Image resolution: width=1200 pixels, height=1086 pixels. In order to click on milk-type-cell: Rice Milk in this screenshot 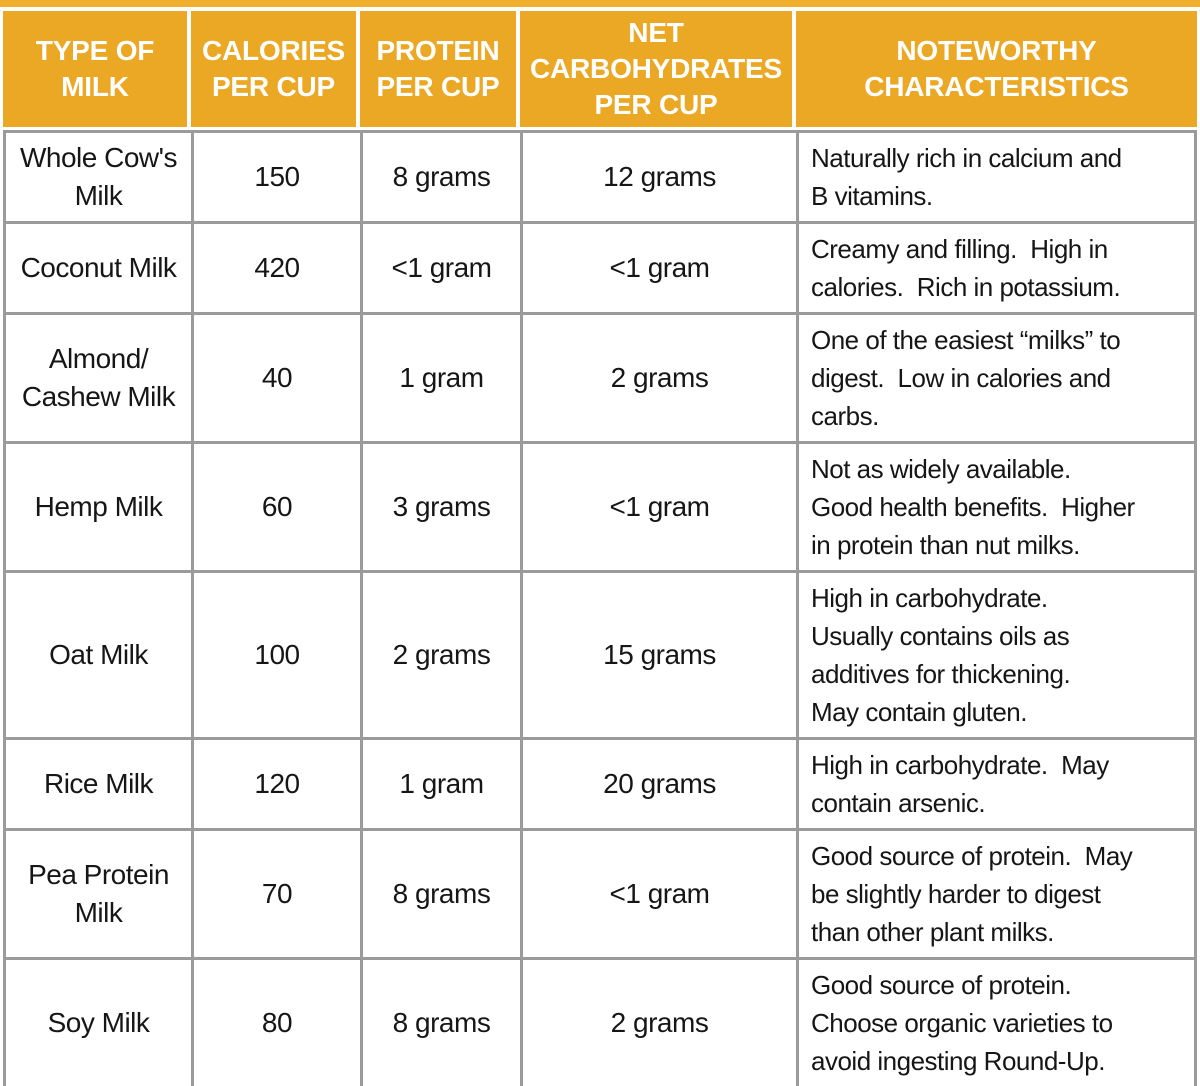, I will do `click(100, 785)`.